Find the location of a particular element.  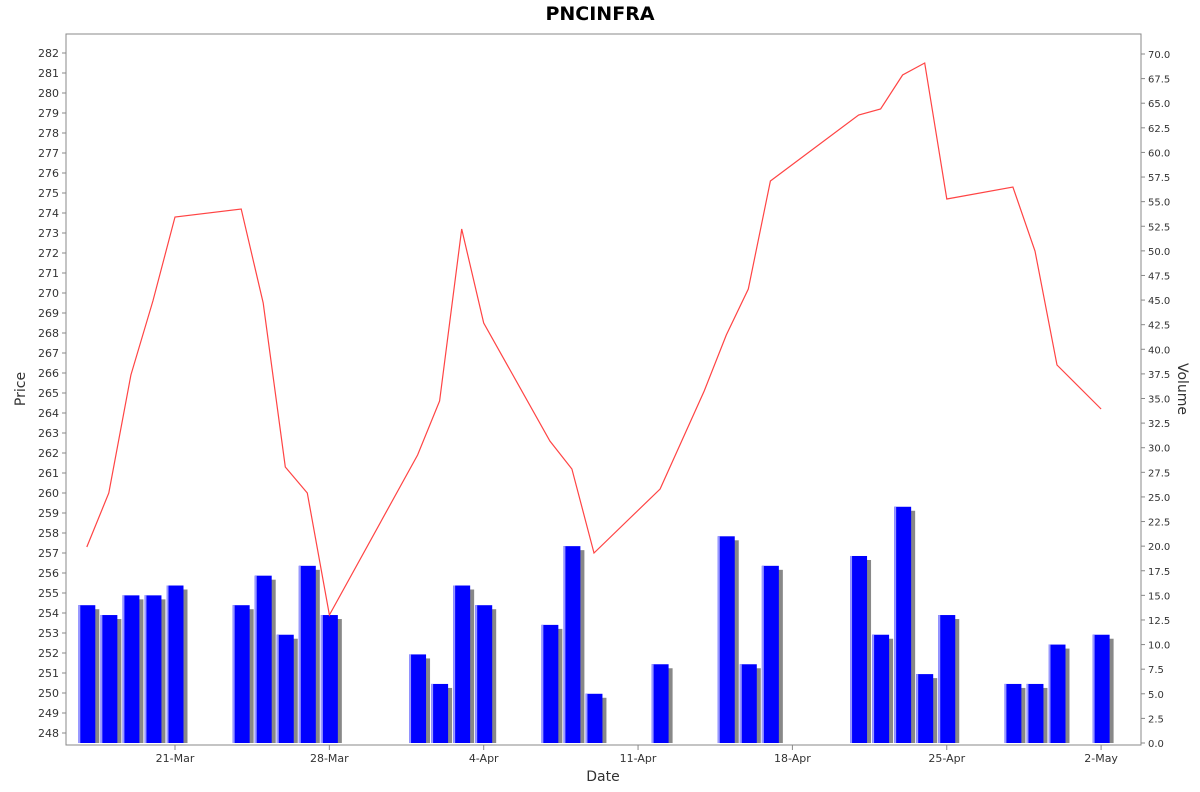

y-tick-label: 274 is located at coordinates (48, 213).